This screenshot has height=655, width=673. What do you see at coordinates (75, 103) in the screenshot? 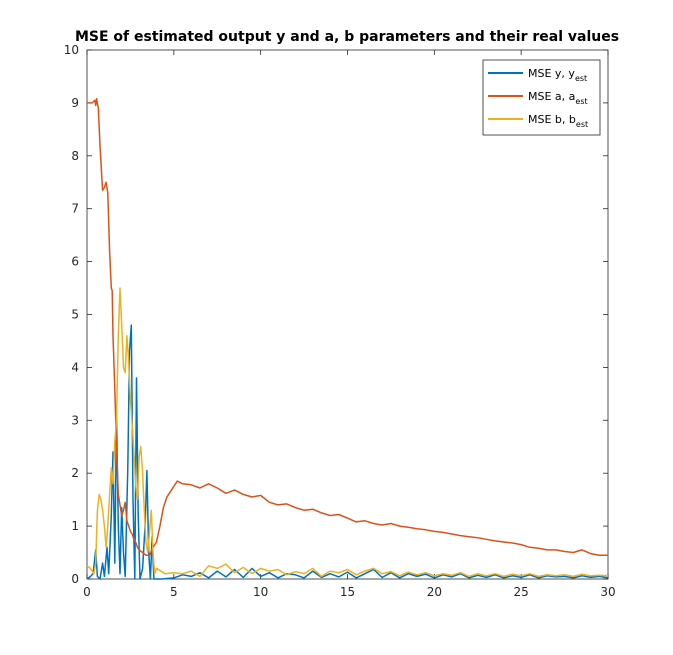
I see `y-tick-label: 9` at bounding box center [75, 103].